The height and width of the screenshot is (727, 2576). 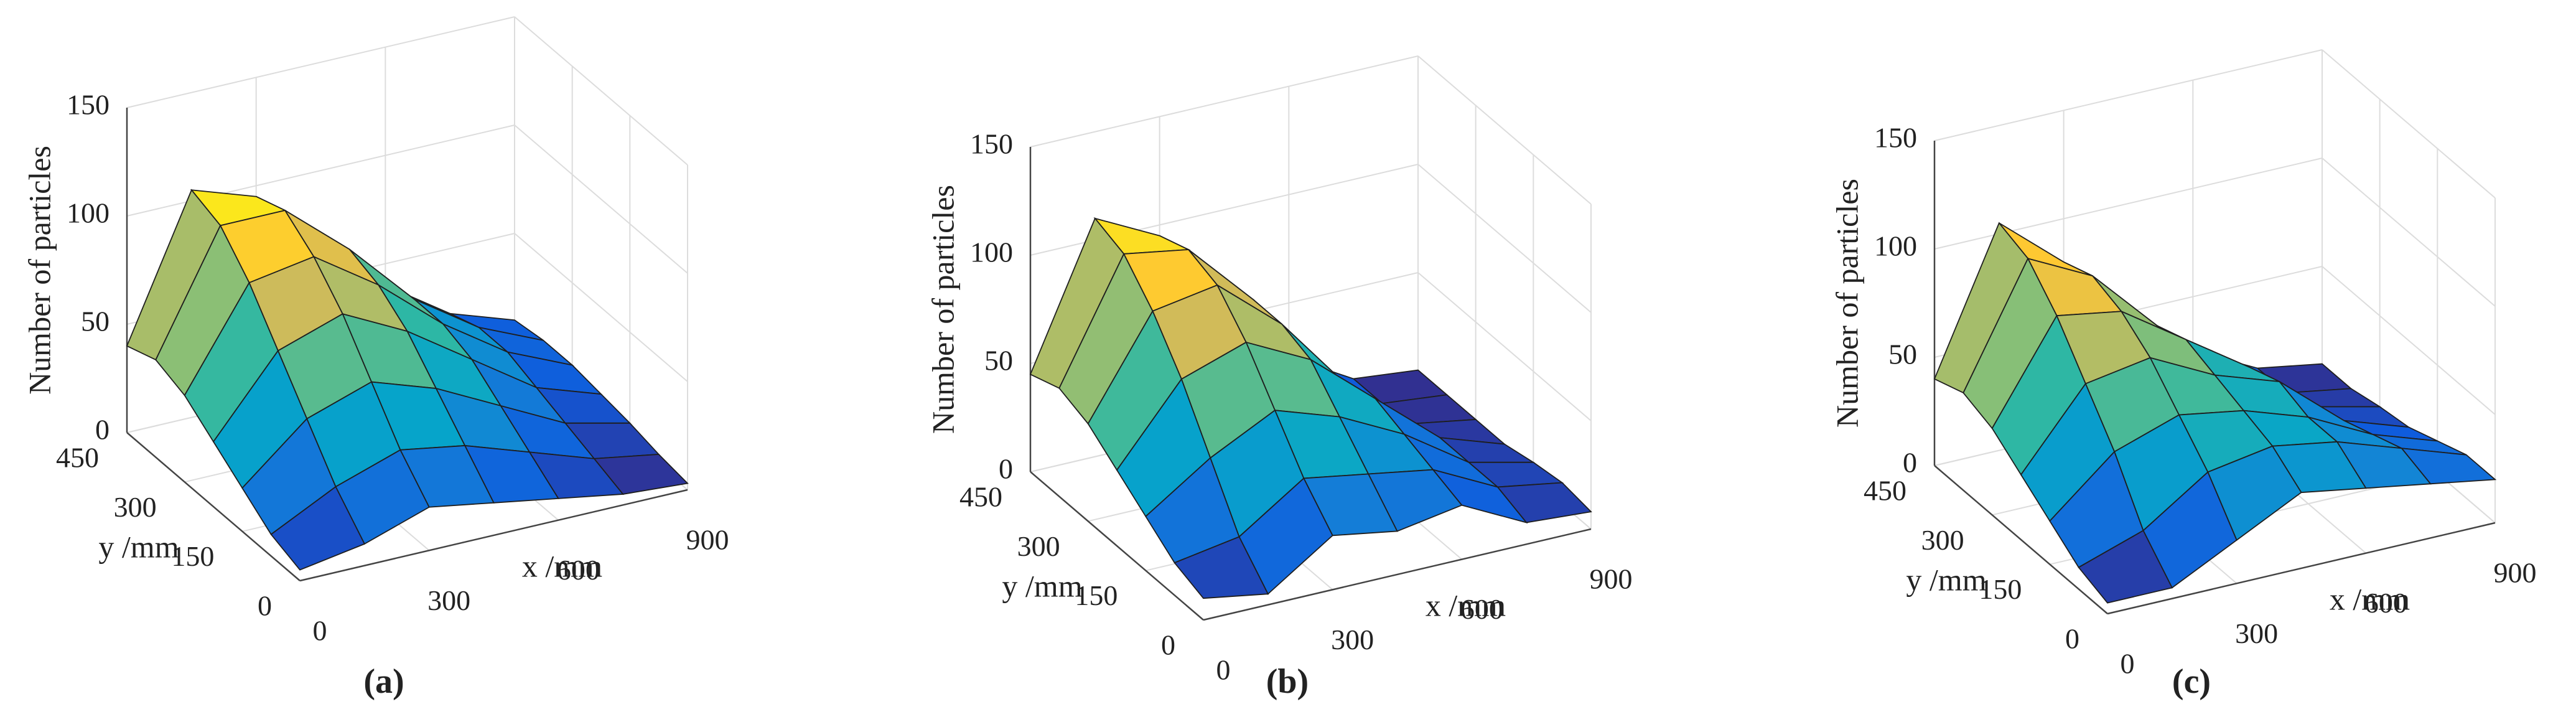 I want to click on caption: (b), so click(x=1287, y=681).